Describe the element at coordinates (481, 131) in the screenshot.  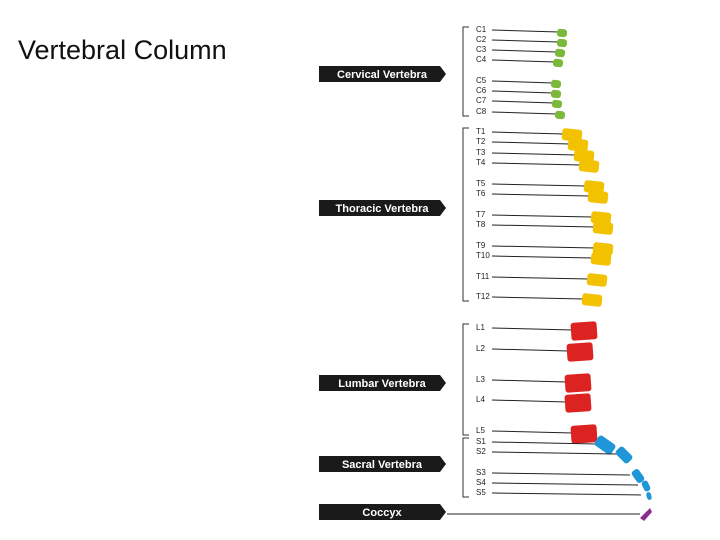
I see `vertebra-label: T1` at that location.